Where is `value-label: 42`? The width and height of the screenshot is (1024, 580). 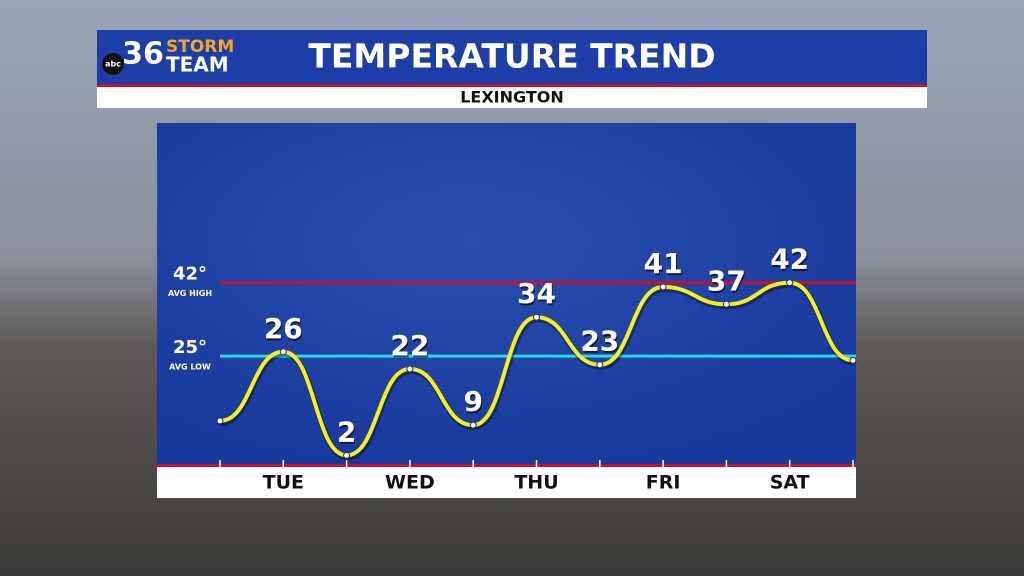
value-label: 42 is located at coordinates (789, 259).